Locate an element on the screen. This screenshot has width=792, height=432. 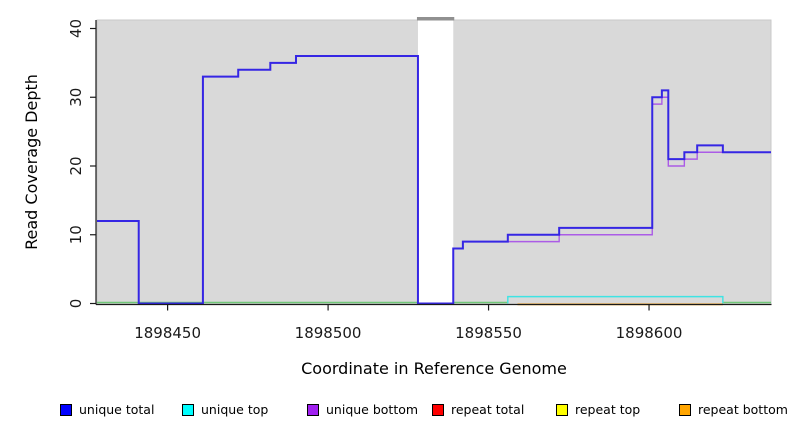
y-tick-label: 40 is located at coordinates (76, 28).